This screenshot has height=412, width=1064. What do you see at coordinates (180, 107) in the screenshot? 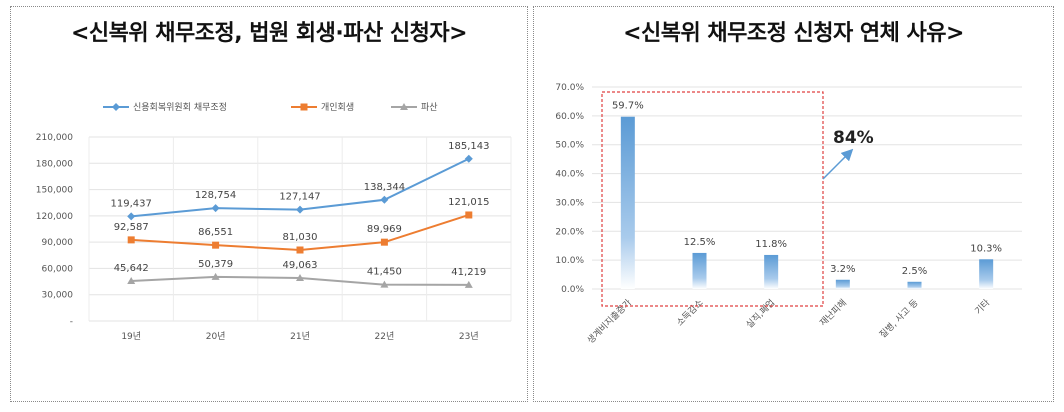
I see `legend-label: 신용회복위원회 채무조정` at bounding box center [180, 107].